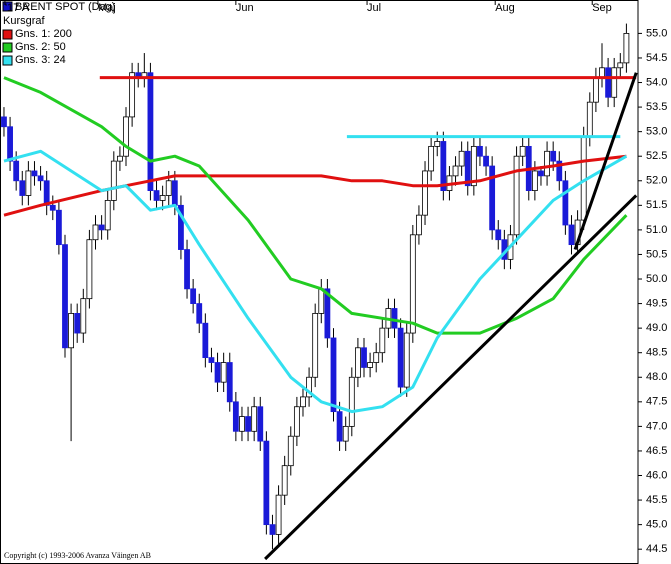 Image resolution: width=671 pixels, height=564 pixels. Describe the element at coordinates (656, 525) in the screenshot. I see `y-tick-label: 45.0` at that location.